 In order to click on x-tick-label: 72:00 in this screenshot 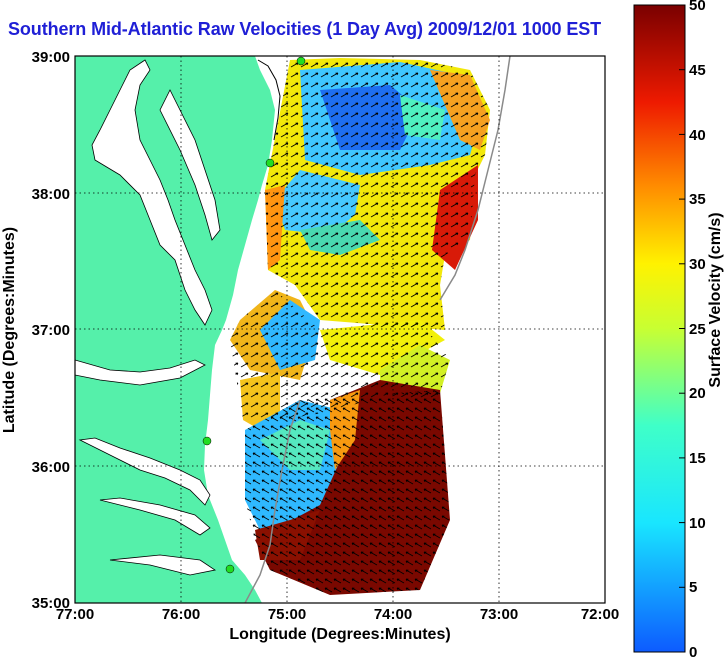, I will do `click(600, 614)`.